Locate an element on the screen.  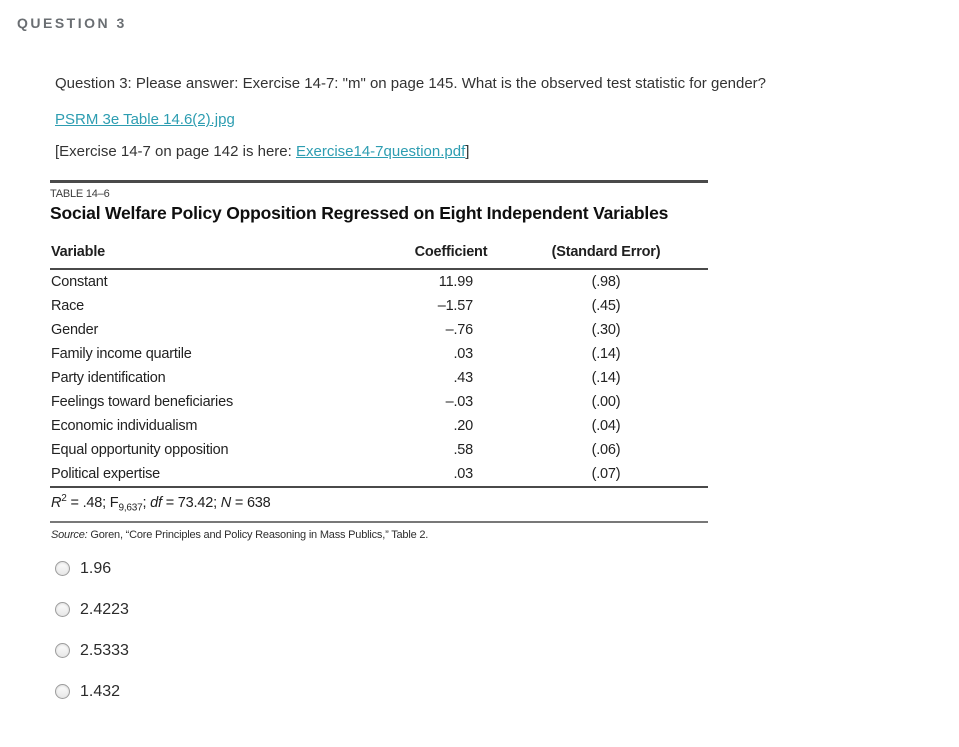
option-label: 2.5333 is located at coordinates (104, 650).